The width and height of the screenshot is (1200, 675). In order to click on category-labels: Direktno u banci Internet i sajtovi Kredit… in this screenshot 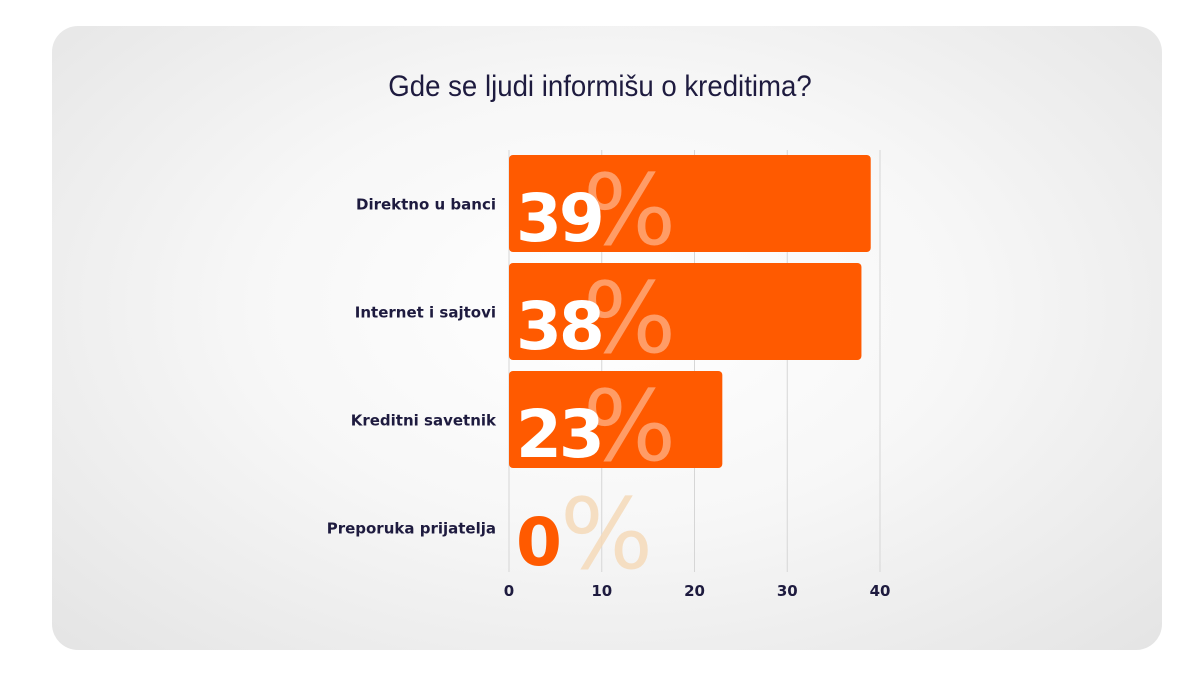, I will do `click(412, 367)`.